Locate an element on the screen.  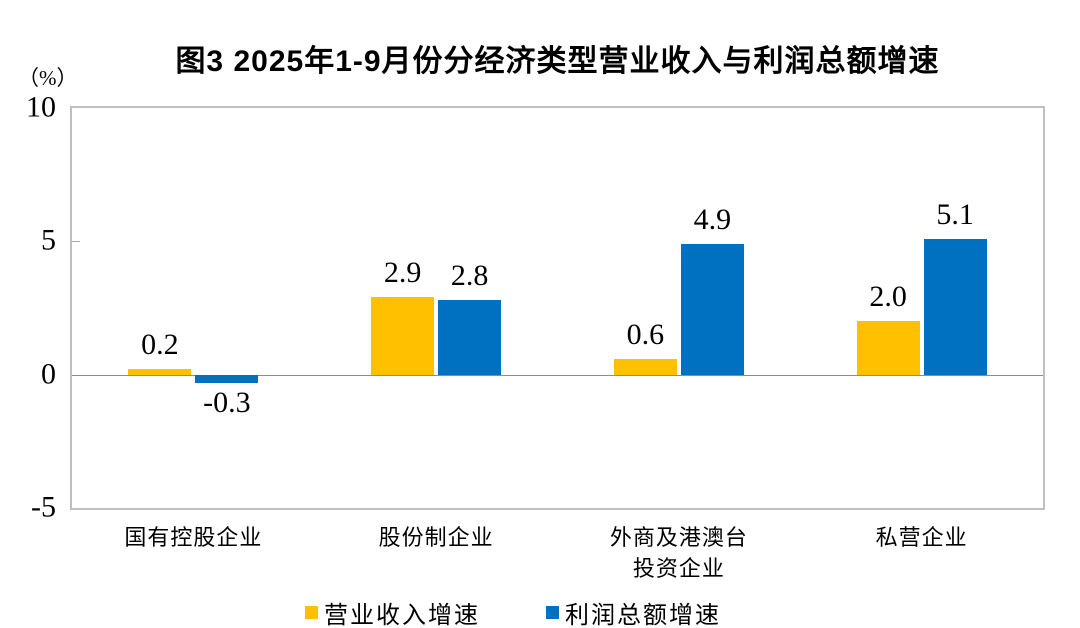
bar-value-label: 2.8 is located at coordinates (469, 275).